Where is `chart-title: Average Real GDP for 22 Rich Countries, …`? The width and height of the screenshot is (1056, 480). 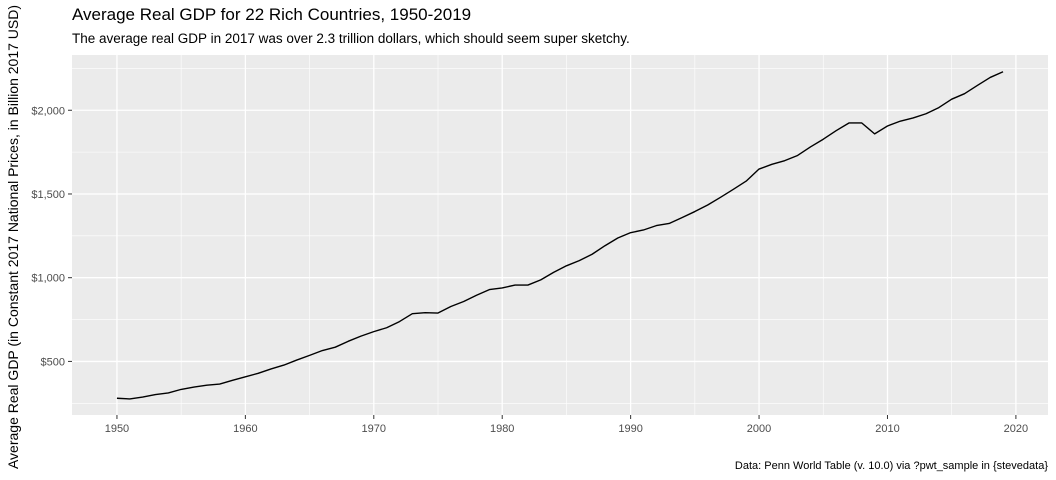
chart-title: Average Real GDP for 22 Rich Countries, … is located at coordinates (271, 14).